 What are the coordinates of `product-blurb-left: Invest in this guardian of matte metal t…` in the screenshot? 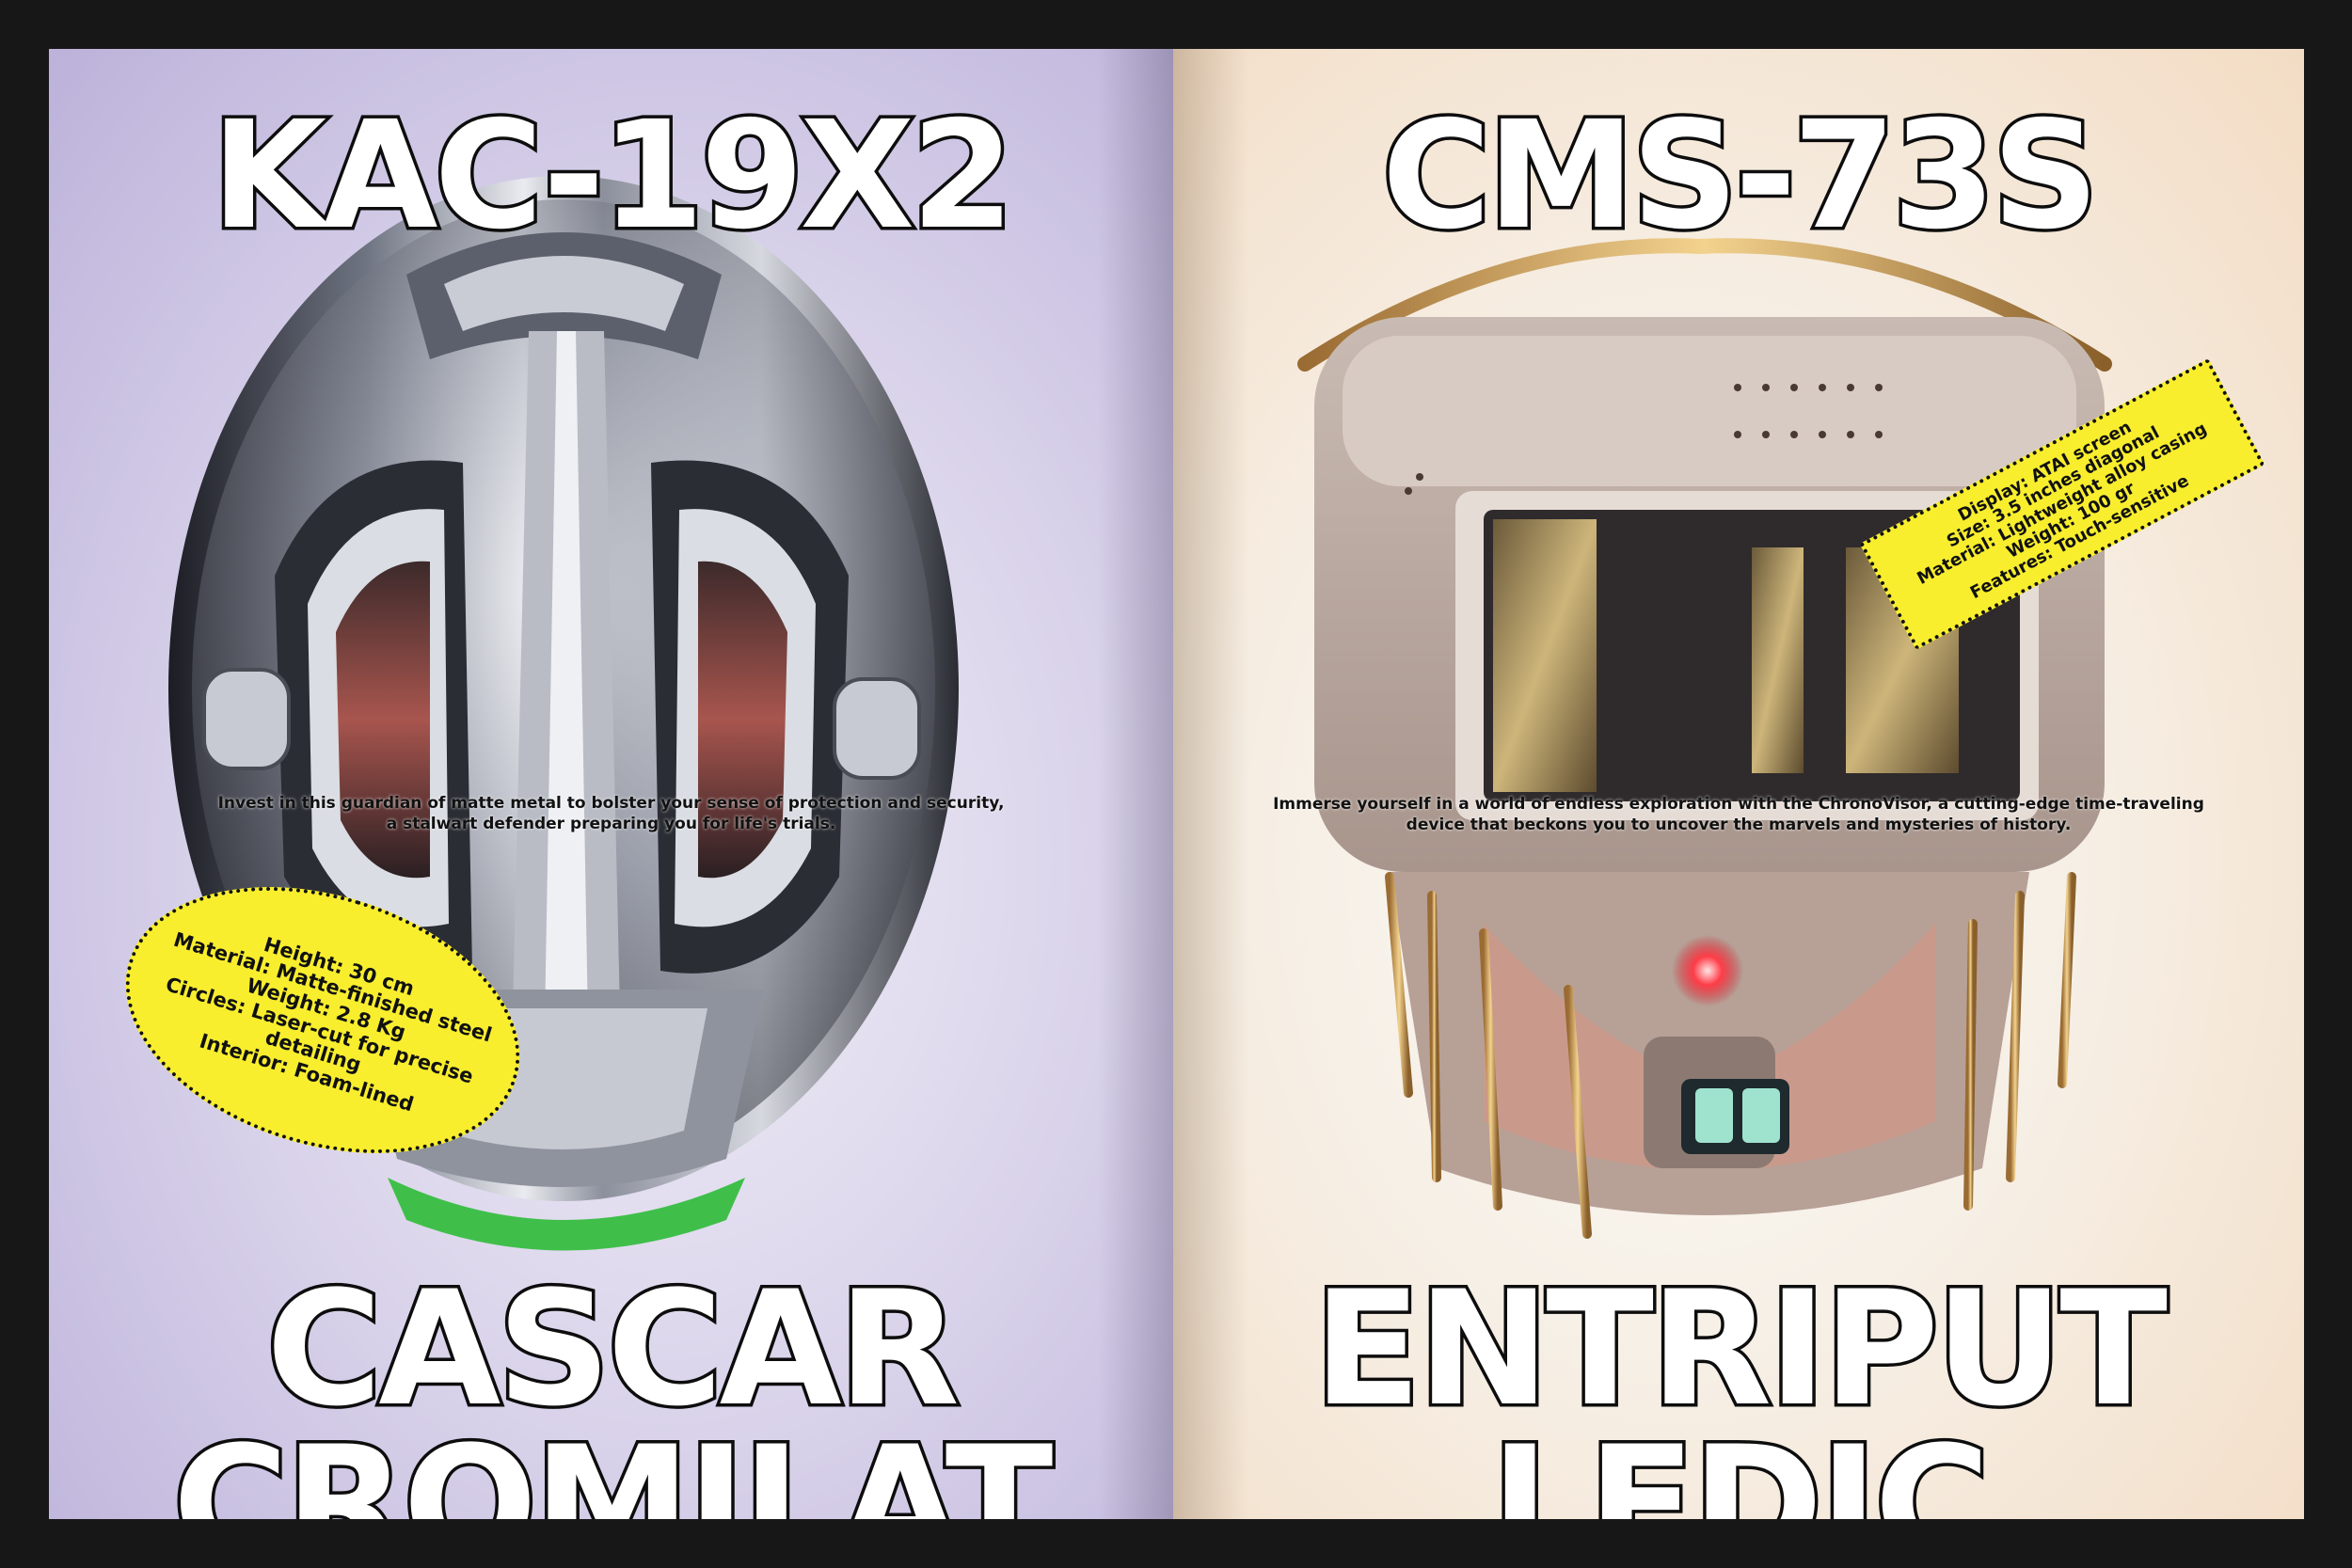 It's located at (611, 814).